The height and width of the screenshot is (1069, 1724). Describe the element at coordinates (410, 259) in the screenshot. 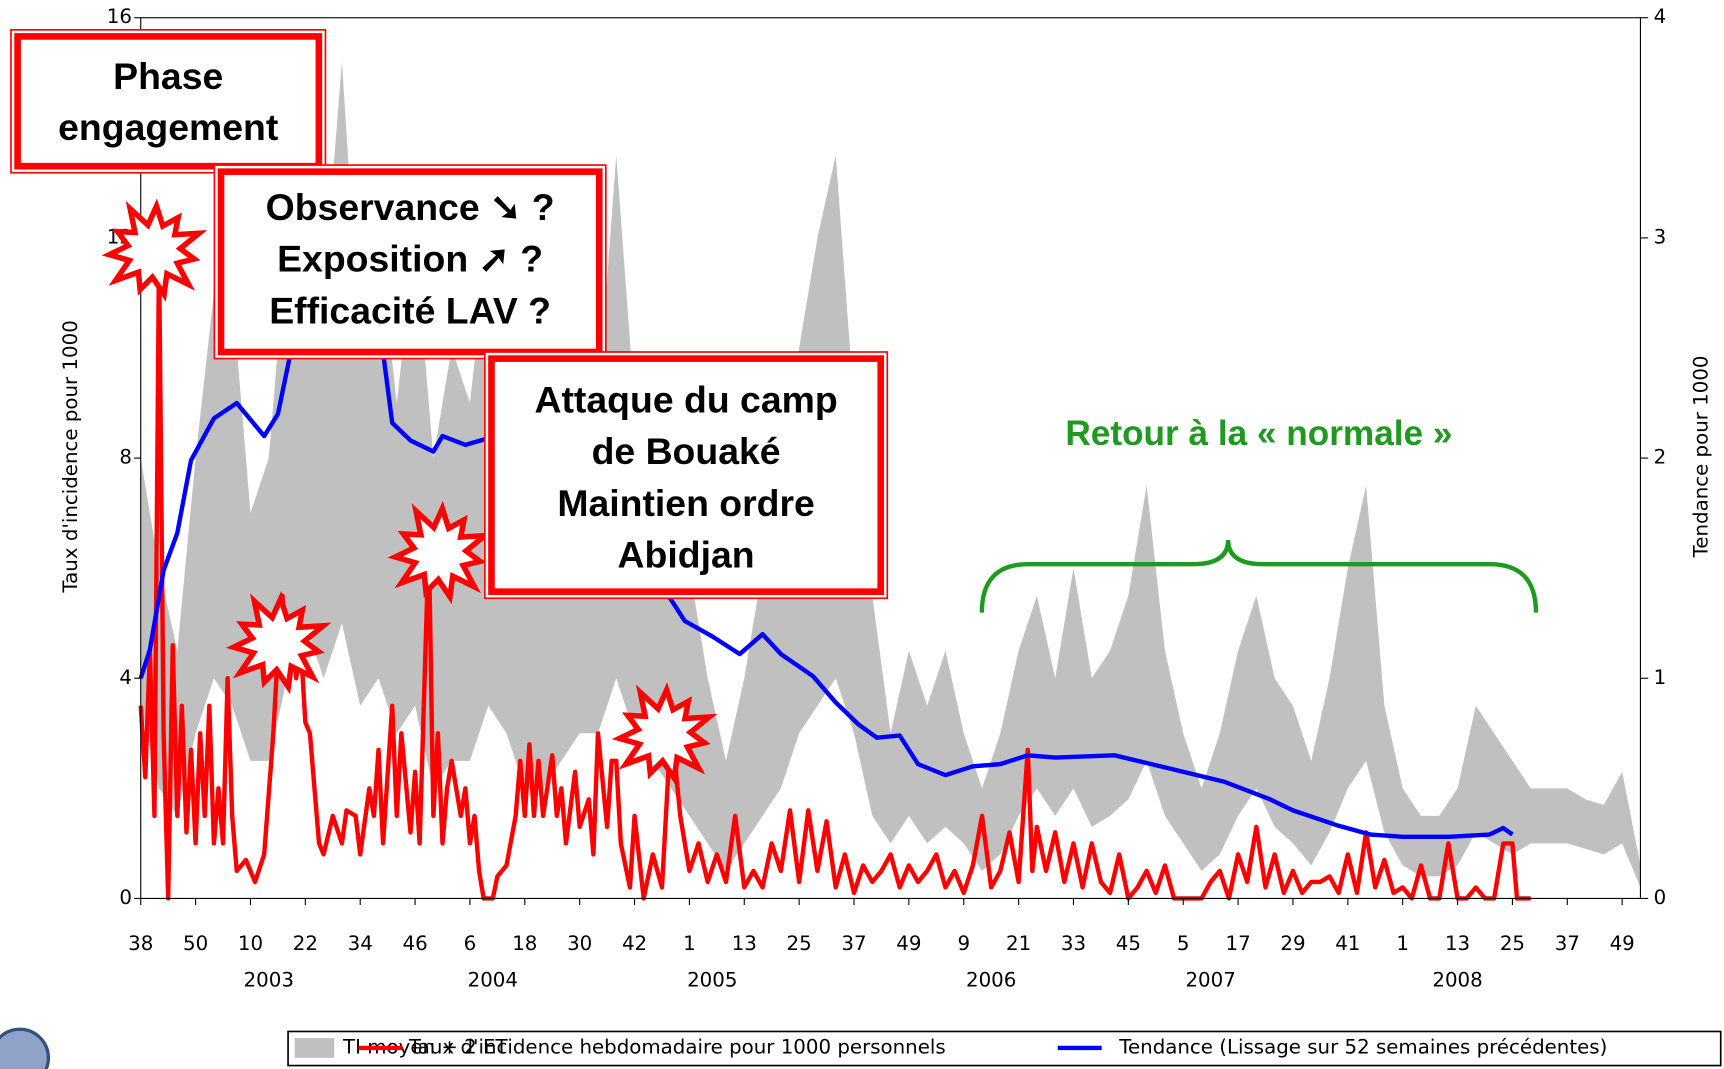

I see `annotation-text: Exposition ➚ ?` at that location.